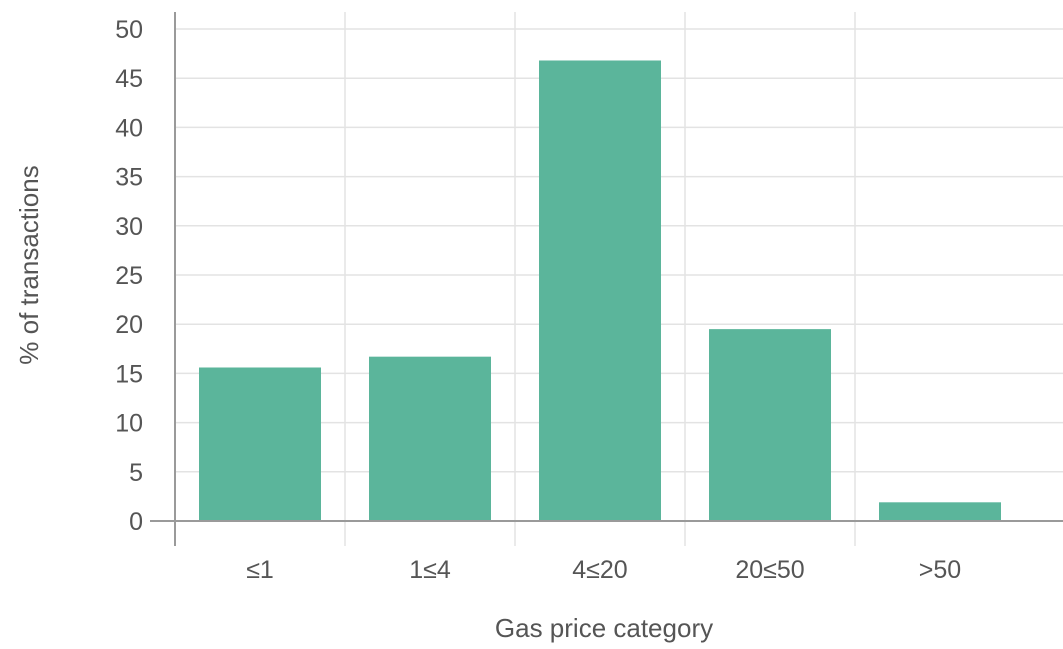  Describe the element at coordinates (430, 570) in the screenshot. I see `x-tick-label: 1≤4` at that location.